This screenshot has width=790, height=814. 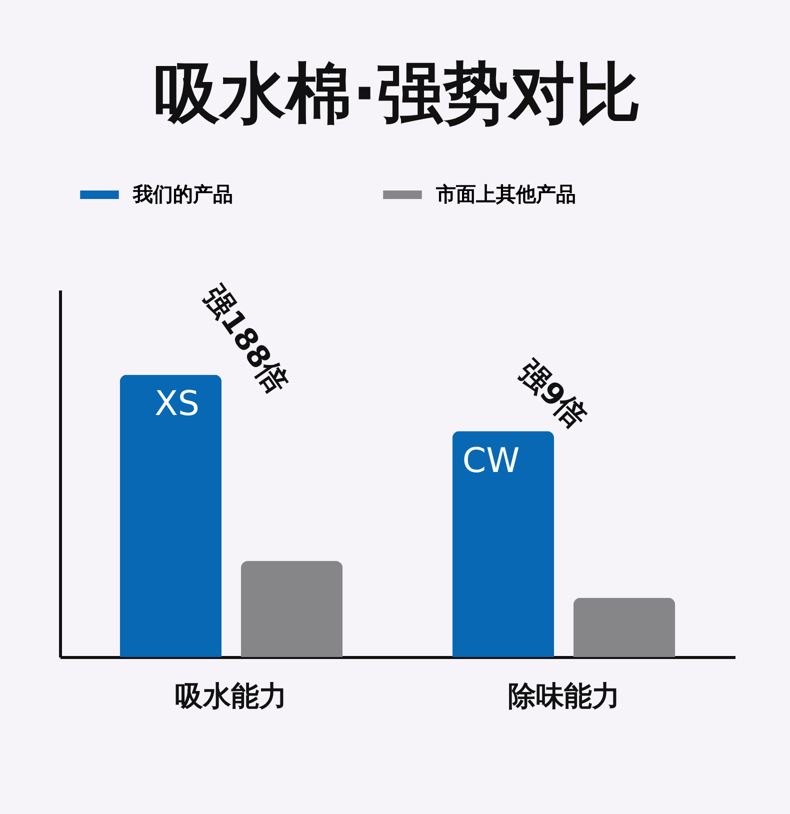 I want to click on chart-title: 吸水棉·强势对比, so click(x=398, y=93).